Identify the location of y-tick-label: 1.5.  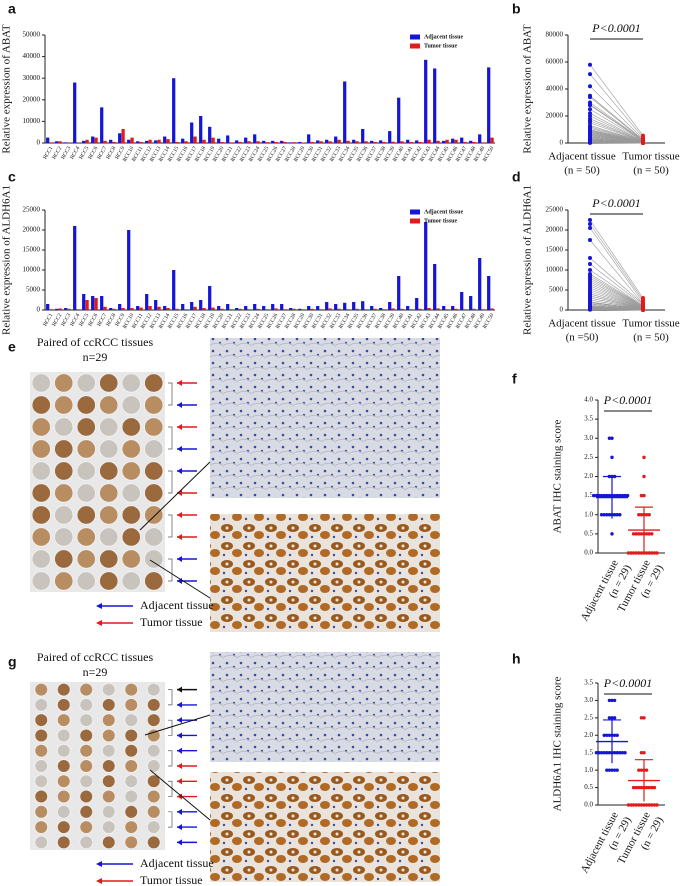
(588, 752).